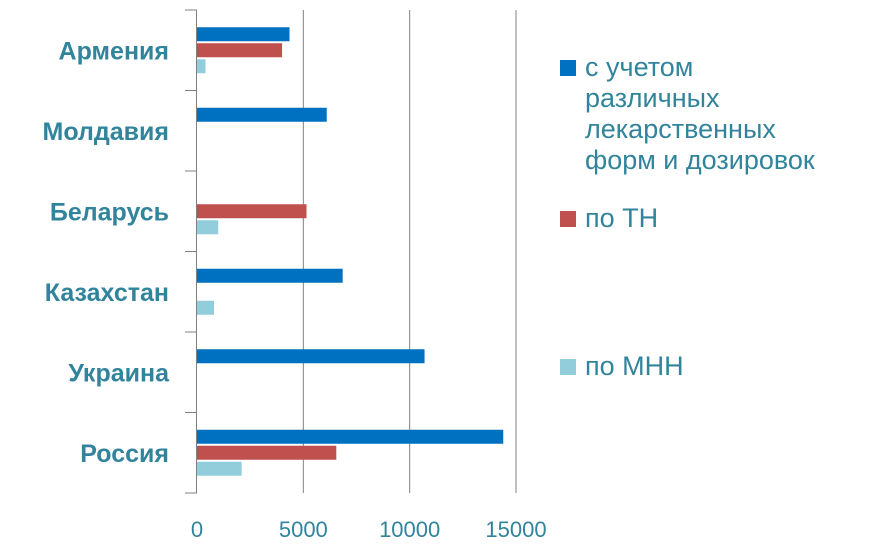 This screenshot has height=548, width=882. I want to click on category-label: Армения, so click(114, 51).